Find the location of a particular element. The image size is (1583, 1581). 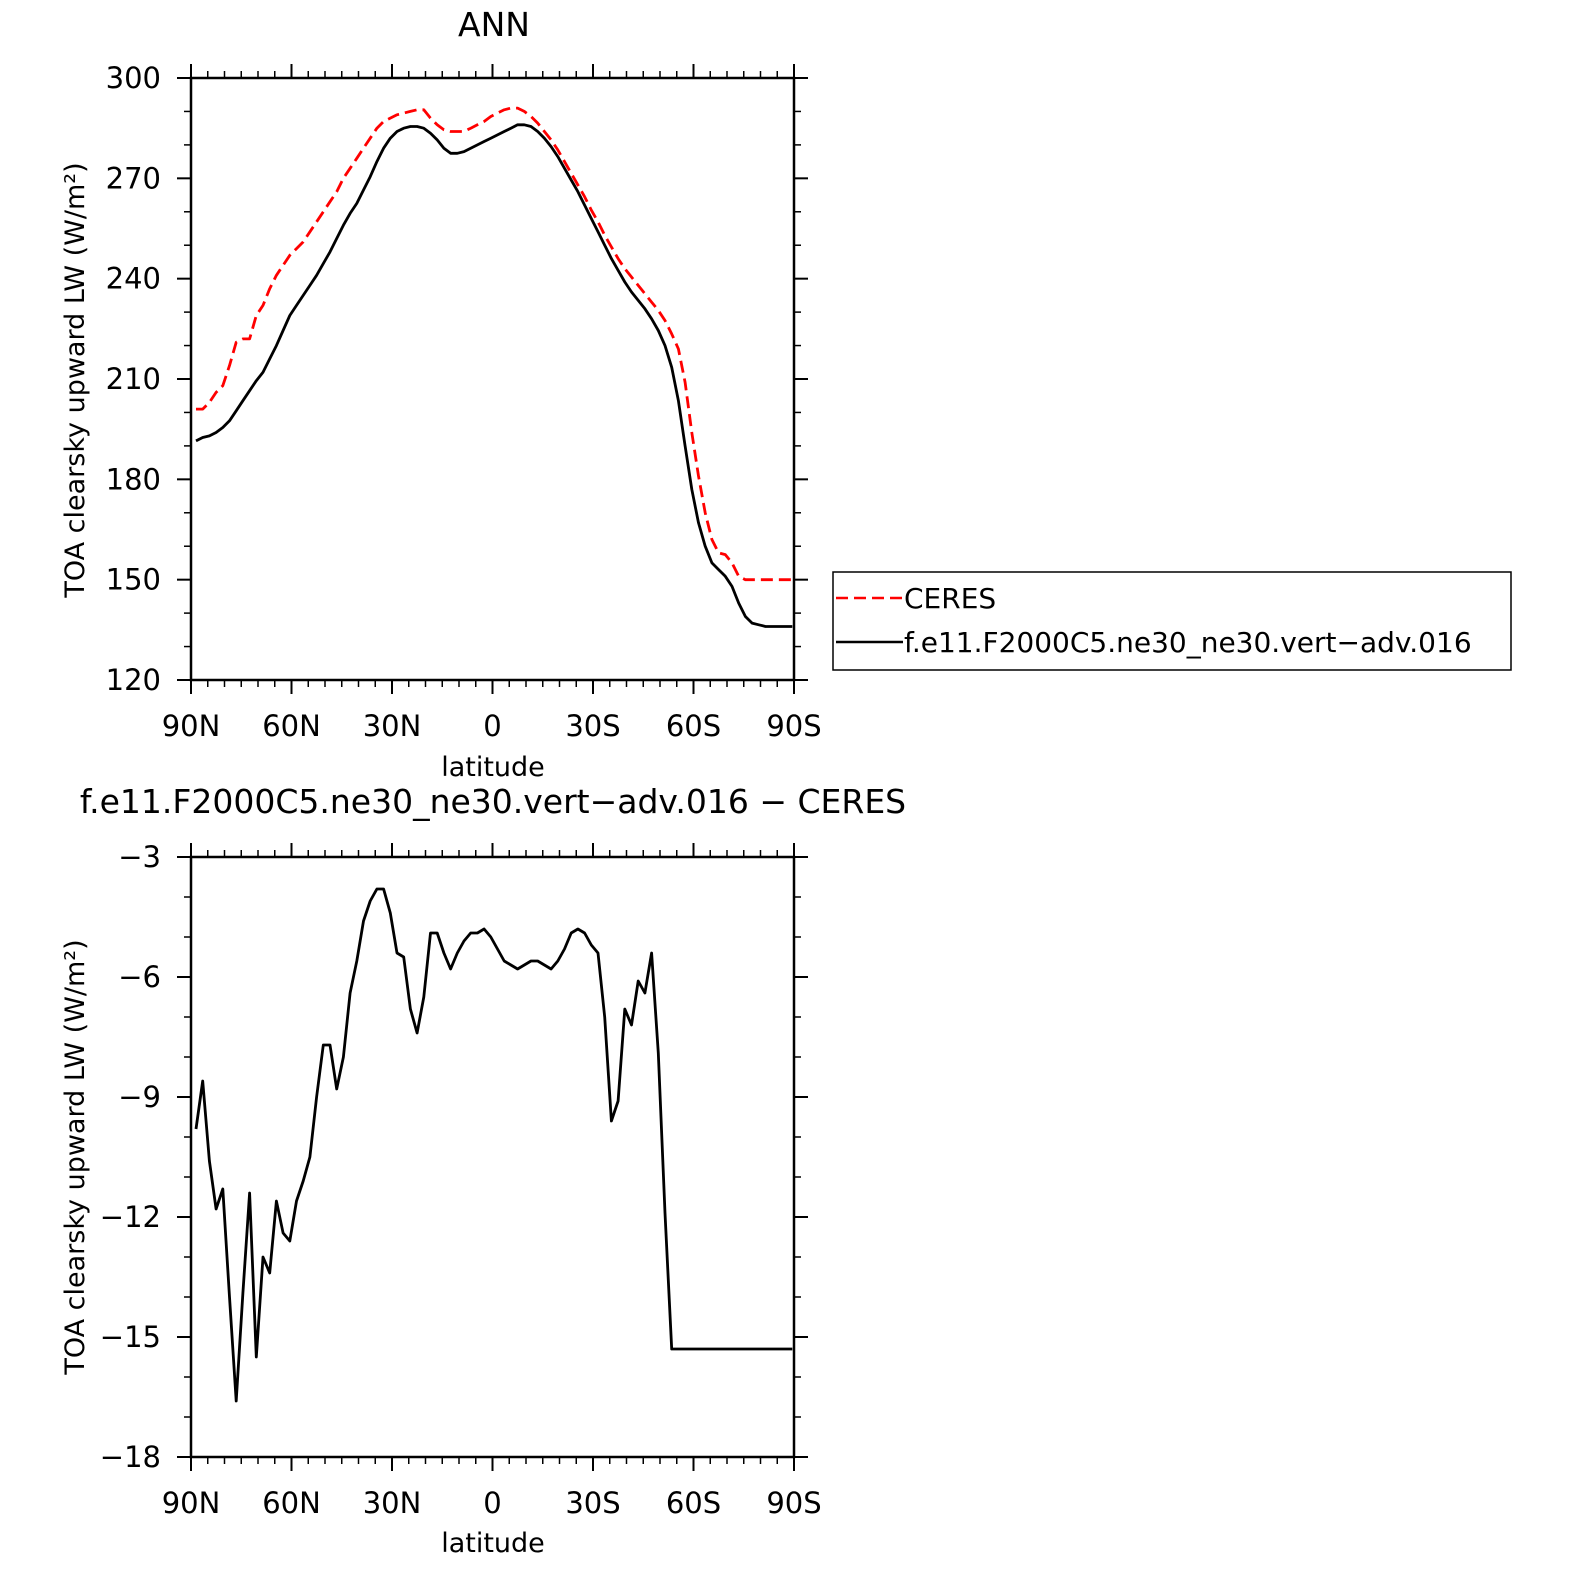

y-tick-label: 150 is located at coordinates (133, 580).